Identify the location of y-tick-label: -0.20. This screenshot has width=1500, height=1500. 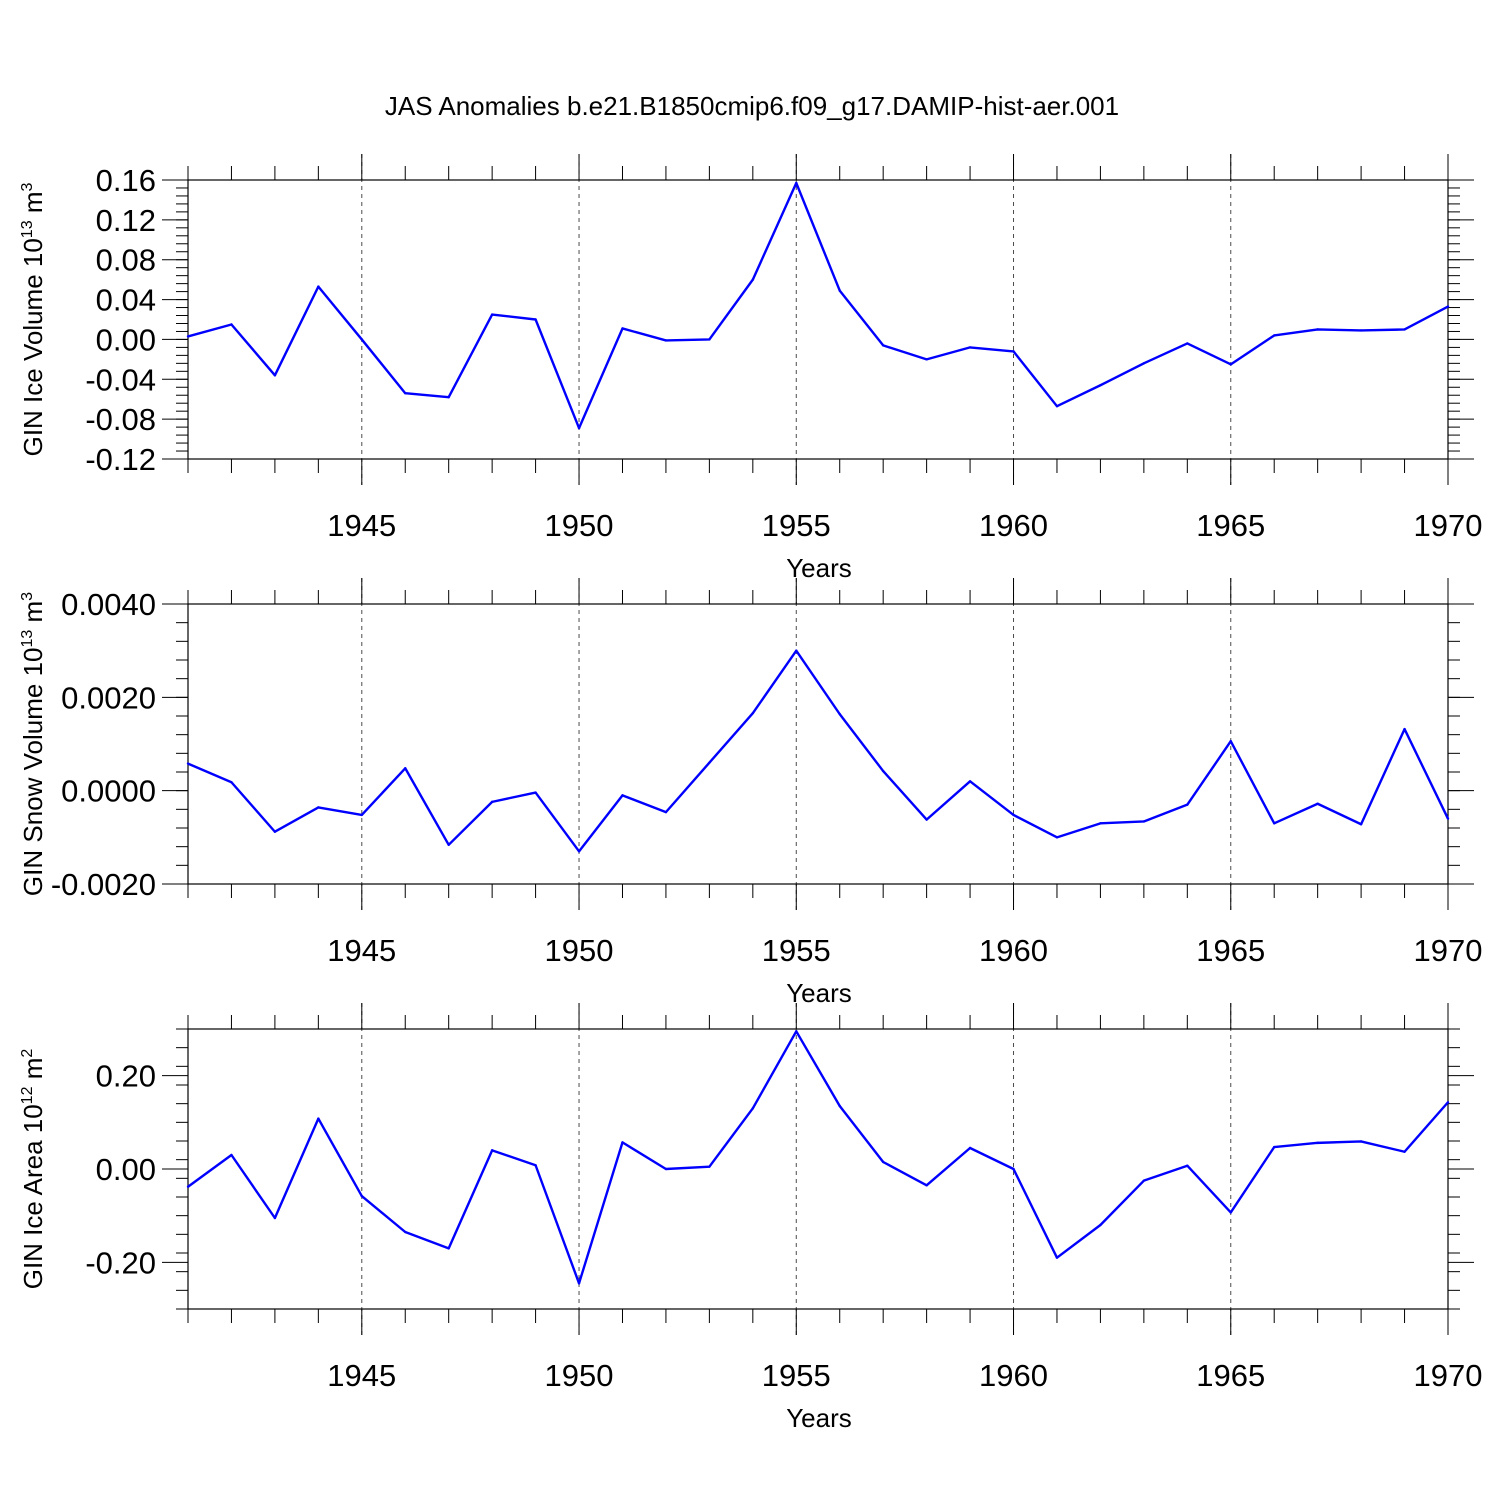
(120, 1262).